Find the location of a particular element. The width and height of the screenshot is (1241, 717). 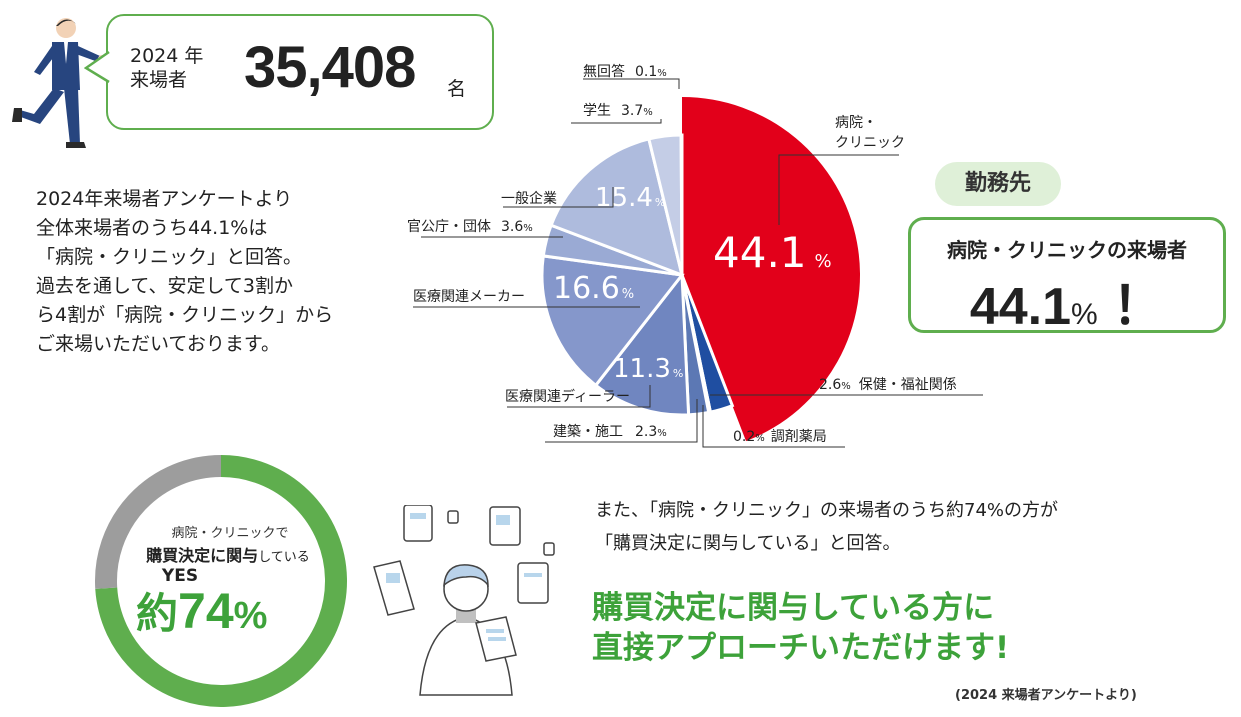

svg-text: 15.4% is located at coordinates (630, 198).